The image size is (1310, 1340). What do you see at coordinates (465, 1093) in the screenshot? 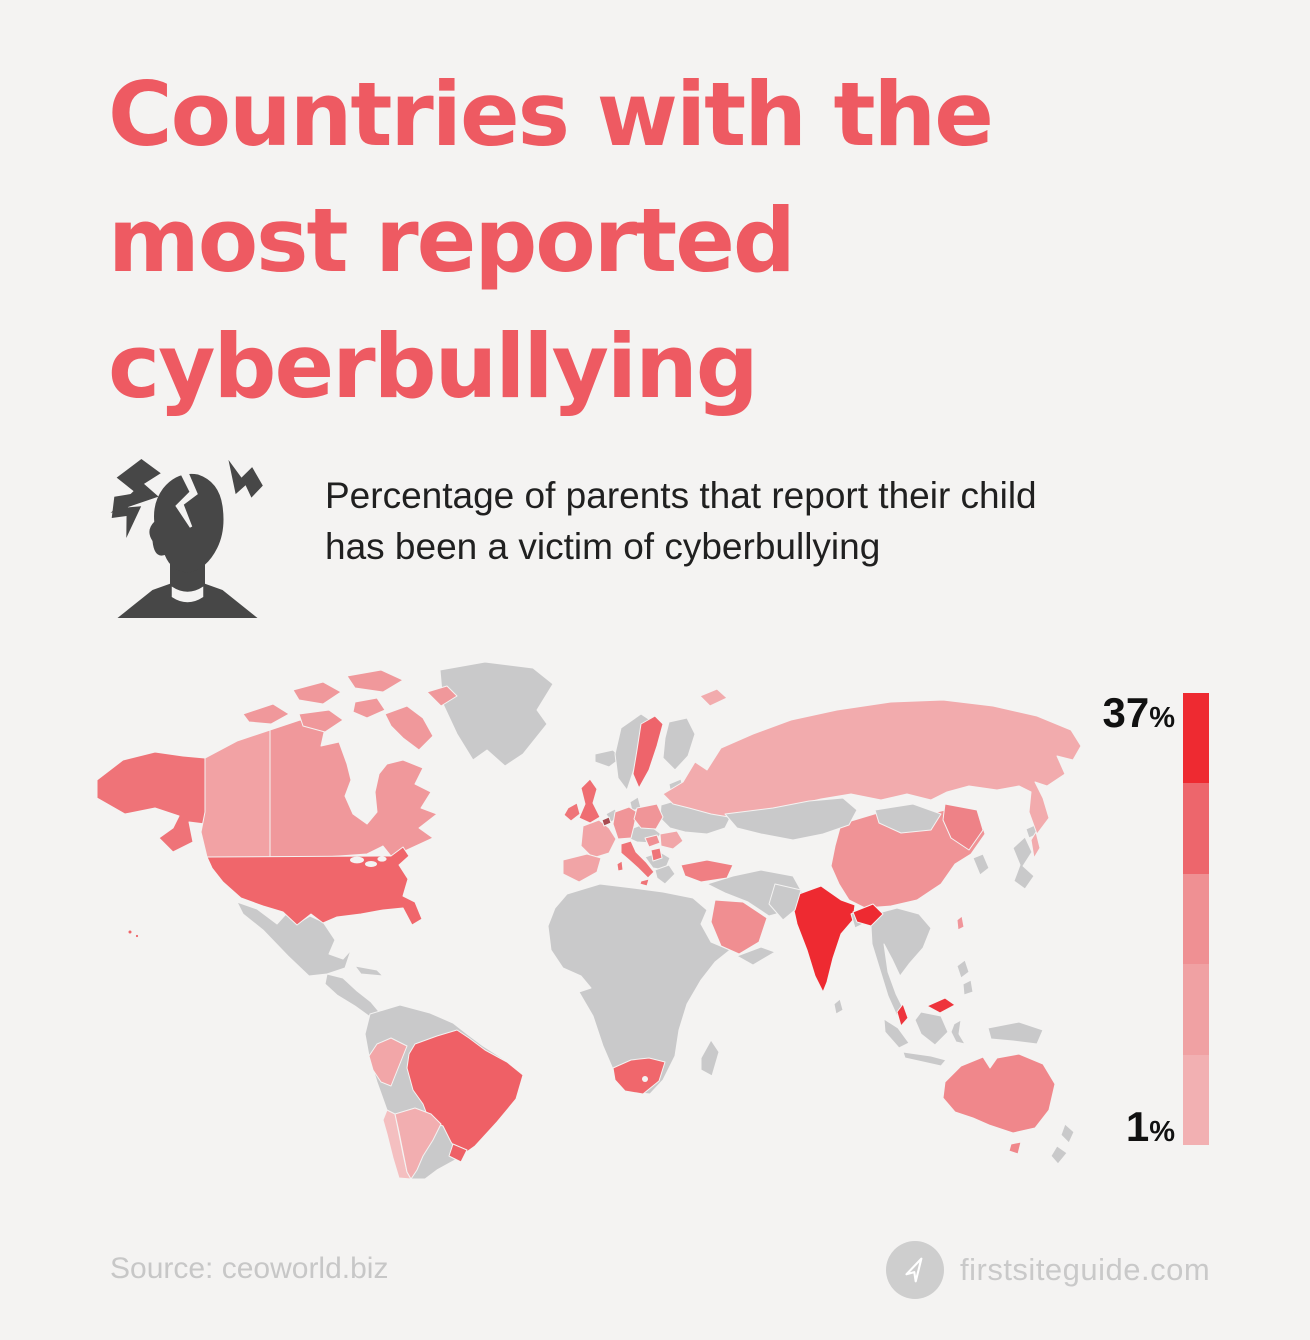
I see `country-brazil` at bounding box center [465, 1093].